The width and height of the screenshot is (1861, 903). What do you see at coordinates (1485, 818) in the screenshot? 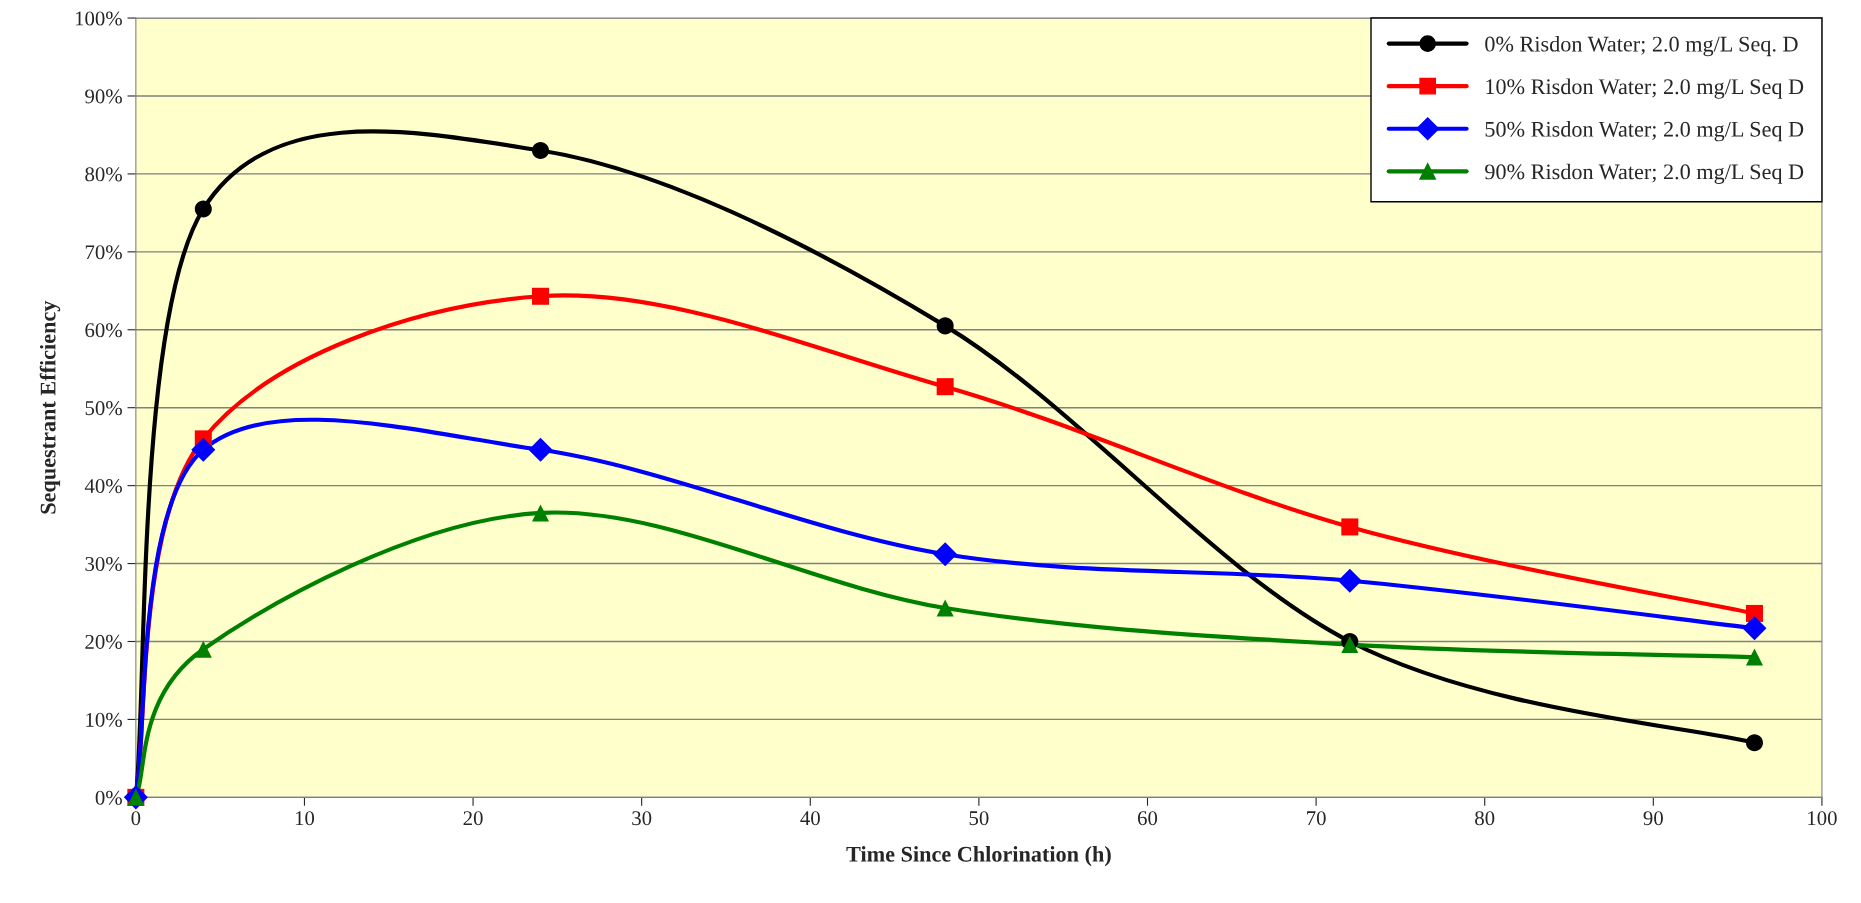
I see `x-tick-label: 80` at bounding box center [1485, 818].